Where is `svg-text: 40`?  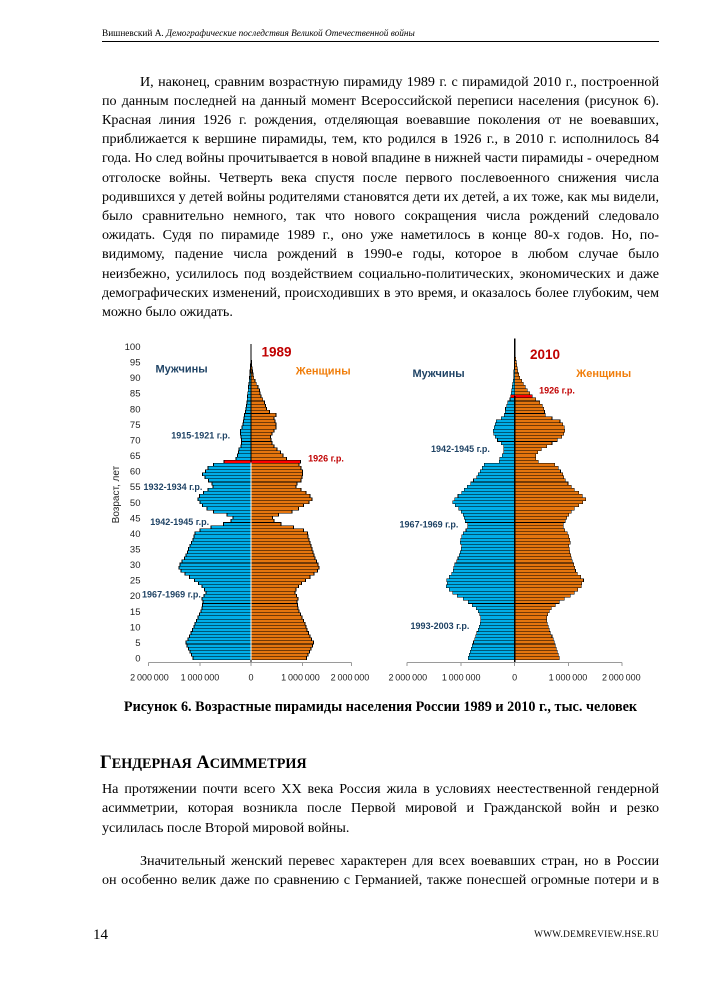
svg-text: 40 is located at coordinates (135, 534).